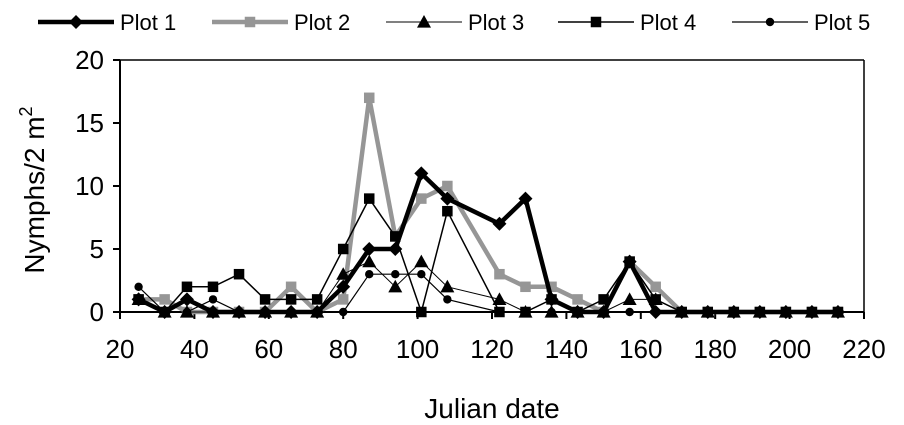 This screenshot has width=904, height=425. Describe the element at coordinates (566, 349) in the screenshot. I see `x-tick-label: 140` at that location.